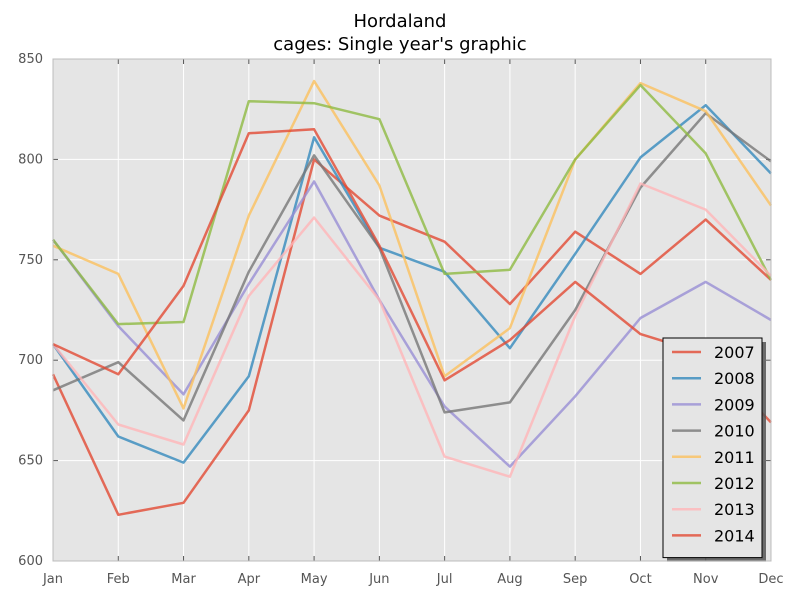 The height and width of the screenshot is (600, 800). I want to click on x-tick-label: Mar, so click(183, 579).